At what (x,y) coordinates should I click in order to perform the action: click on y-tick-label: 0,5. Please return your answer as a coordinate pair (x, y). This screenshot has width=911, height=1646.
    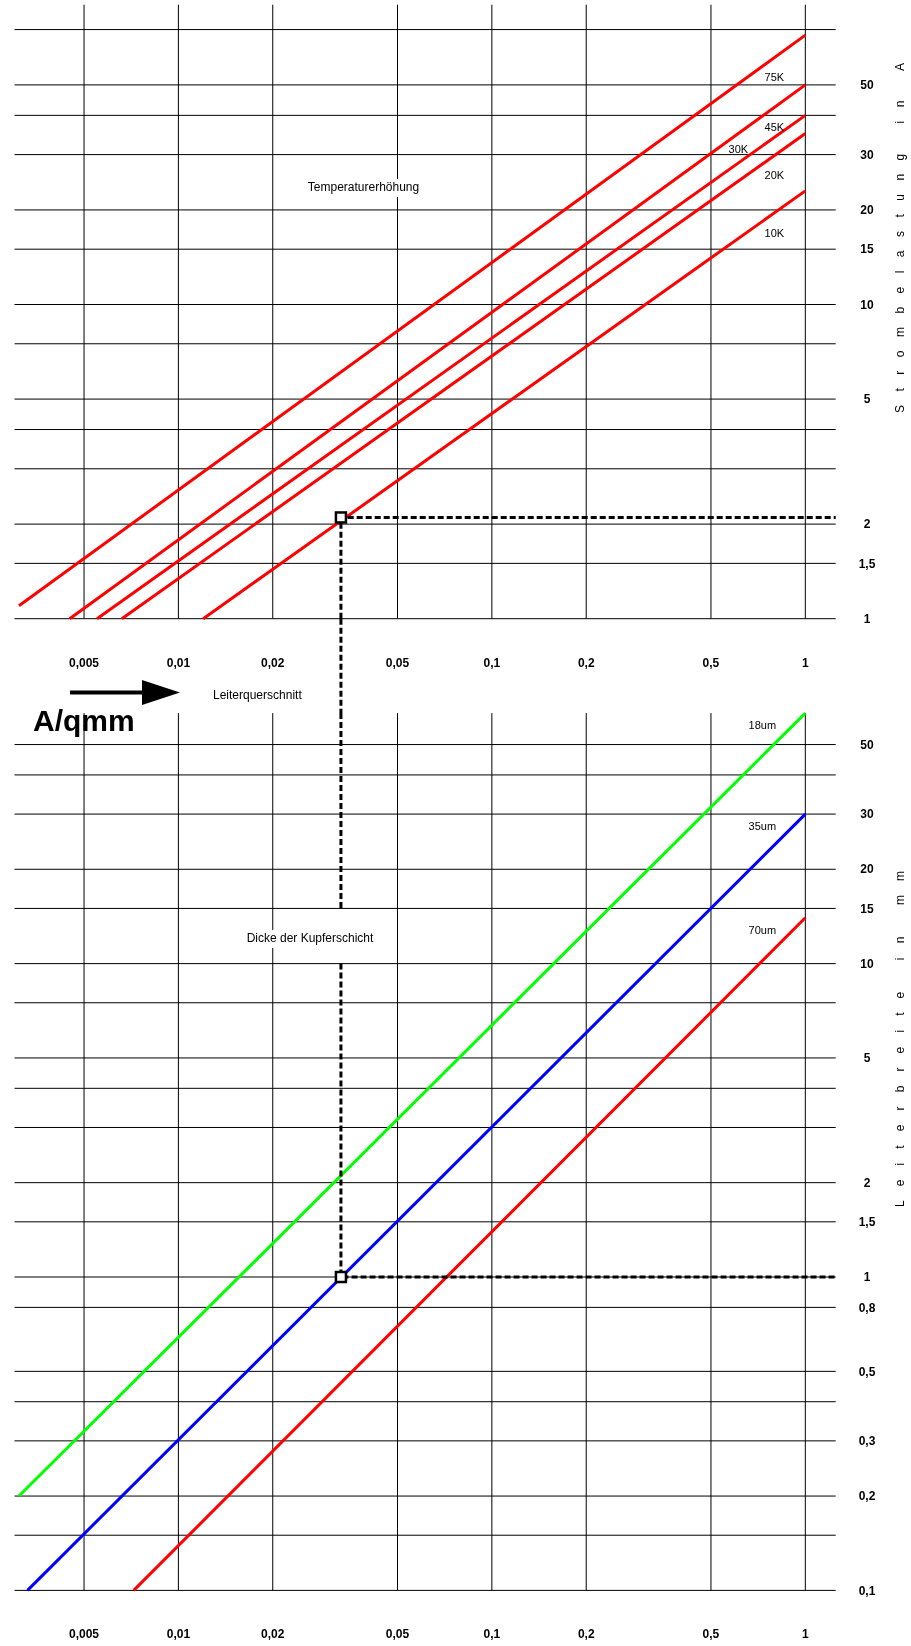
    Looking at the image, I should click on (867, 1371).